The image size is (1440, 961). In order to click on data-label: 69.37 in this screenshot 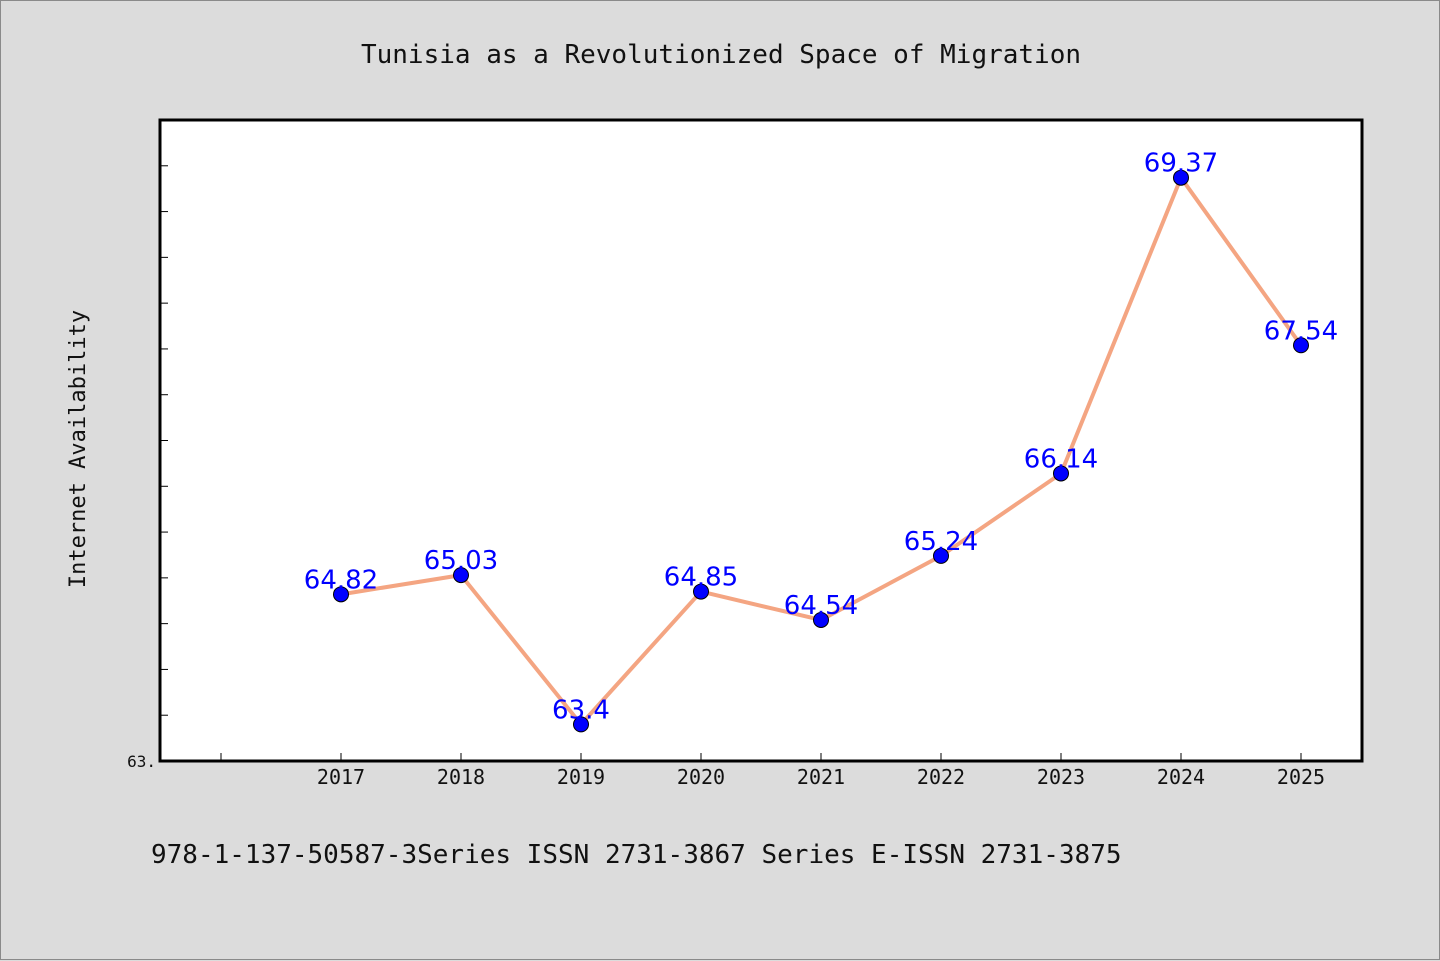, I will do `click(1181, 164)`.